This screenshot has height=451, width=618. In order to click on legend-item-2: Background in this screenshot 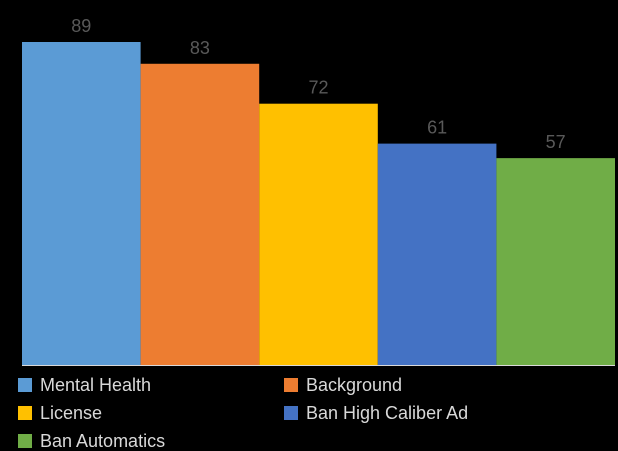, I will do `click(343, 385)`.